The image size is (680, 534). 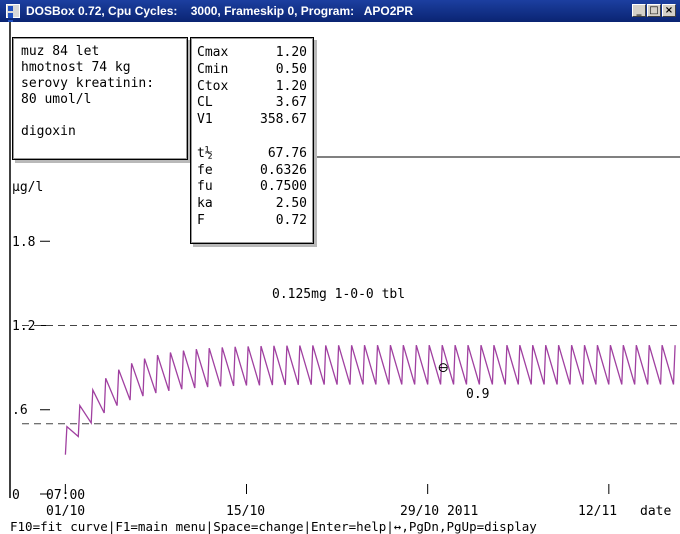 I want to click on param-row: F 0.72, so click(x=252, y=221).